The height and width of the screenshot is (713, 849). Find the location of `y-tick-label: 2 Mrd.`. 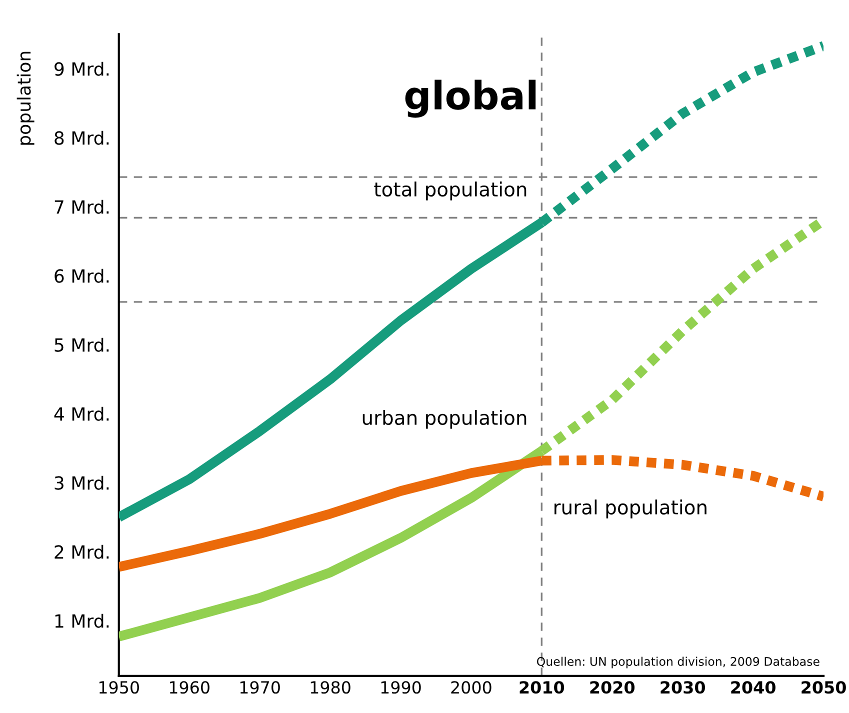

y-tick-label: 2 Mrd. is located at coordinates (81, 551).